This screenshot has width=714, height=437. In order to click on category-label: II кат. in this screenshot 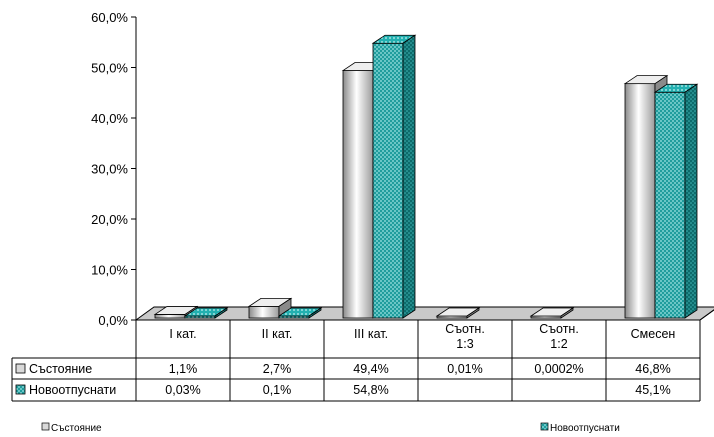, I will do `click(277, 334)`.